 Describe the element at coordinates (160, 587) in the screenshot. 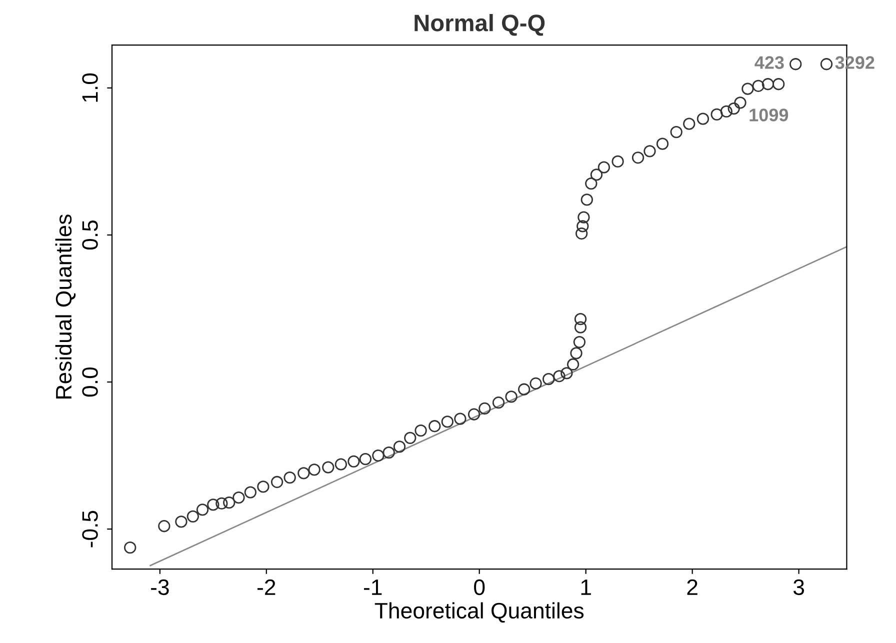

I see `x-tick-label: -3` at that location.